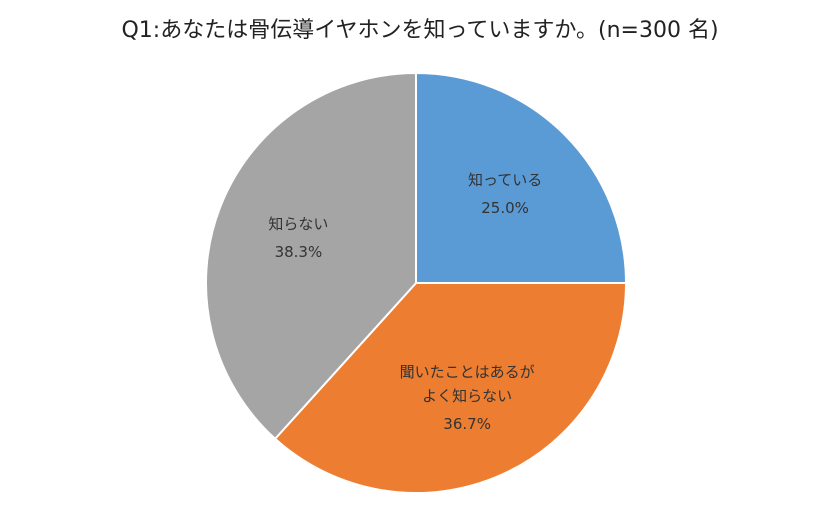  I want to click on chart-title: Q1:あなたは骨伝導イヤホンを知っていますか。(n=300 名), so click(420, 30).